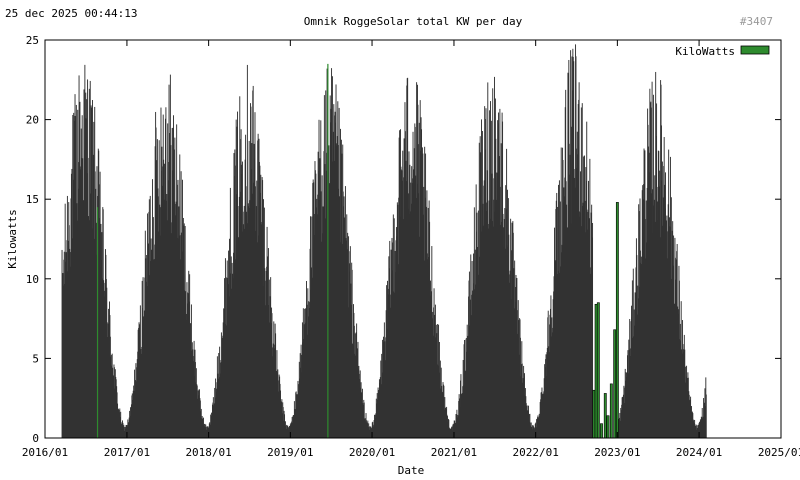  Describe the element at coordinates (32, 199) in the screenshot. I see `y-tick-label: 15` at that location.